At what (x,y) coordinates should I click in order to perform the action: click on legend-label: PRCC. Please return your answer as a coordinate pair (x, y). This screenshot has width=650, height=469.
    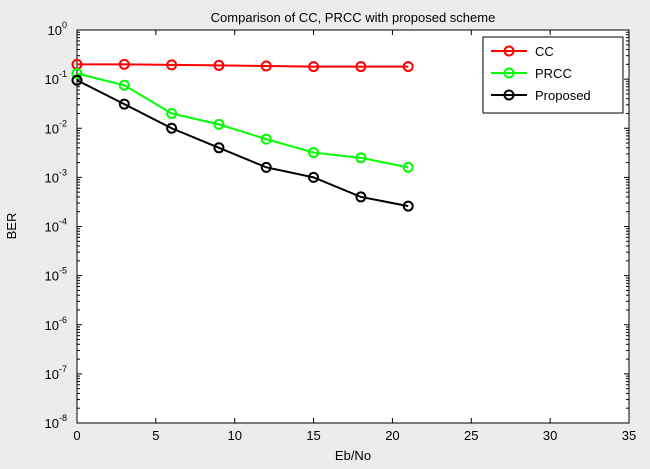
    Looking at the image, I should click on (553, 73).